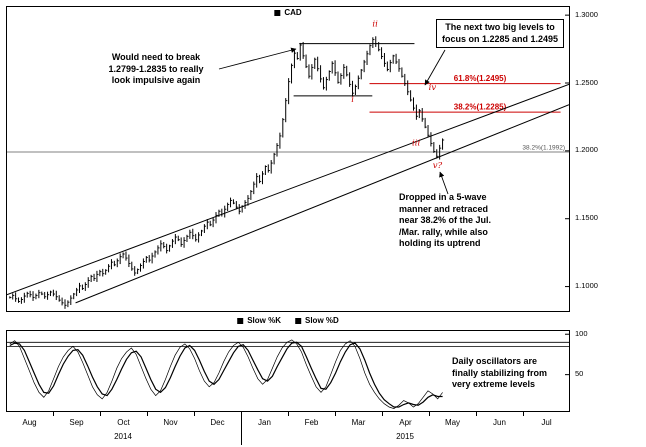  Describe the element at coordinates (586, 82) in the screenshot. I see `price-axis-label: 1.2500` at that location.